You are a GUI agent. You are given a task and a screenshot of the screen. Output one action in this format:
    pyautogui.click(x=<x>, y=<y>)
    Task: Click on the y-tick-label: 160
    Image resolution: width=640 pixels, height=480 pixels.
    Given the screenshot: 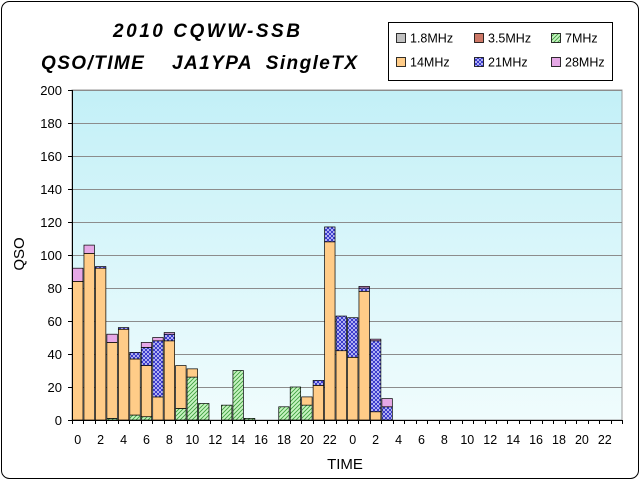 What is the action you would take?
    pyautogui.click(x=51, y=156)
    